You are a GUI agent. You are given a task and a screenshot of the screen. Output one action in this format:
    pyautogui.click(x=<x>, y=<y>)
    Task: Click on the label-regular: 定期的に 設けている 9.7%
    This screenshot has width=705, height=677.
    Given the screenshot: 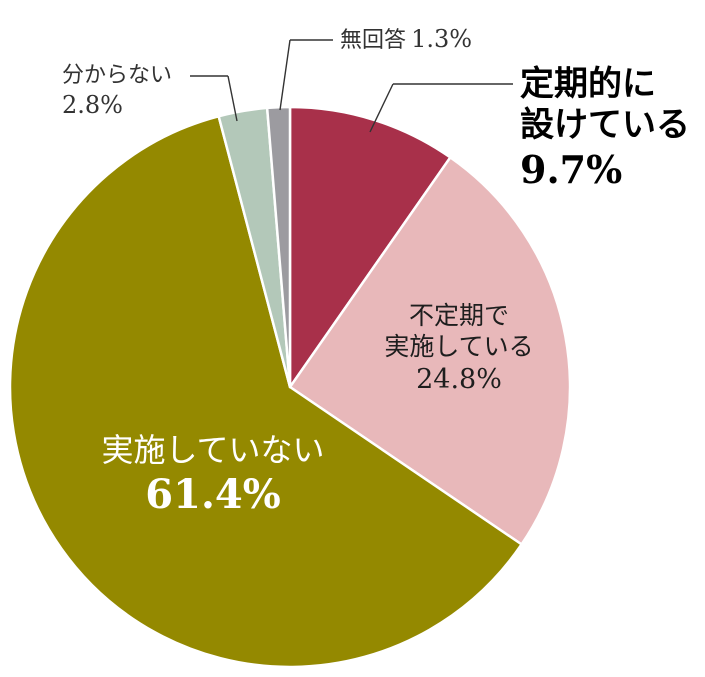 What is the action you would take?
    pyautogui.click(x=605, y=128)
    